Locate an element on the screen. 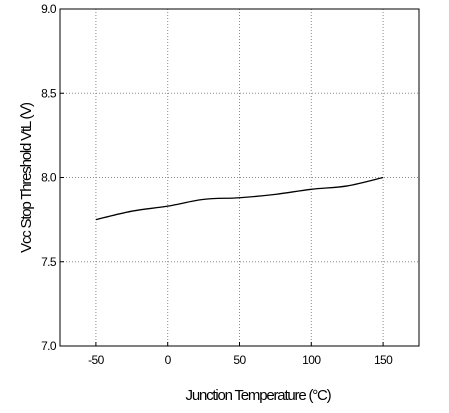 The height and width of the screenshot is (413, 449). x-tick-label: 150 is located at coordinates (383, 360).